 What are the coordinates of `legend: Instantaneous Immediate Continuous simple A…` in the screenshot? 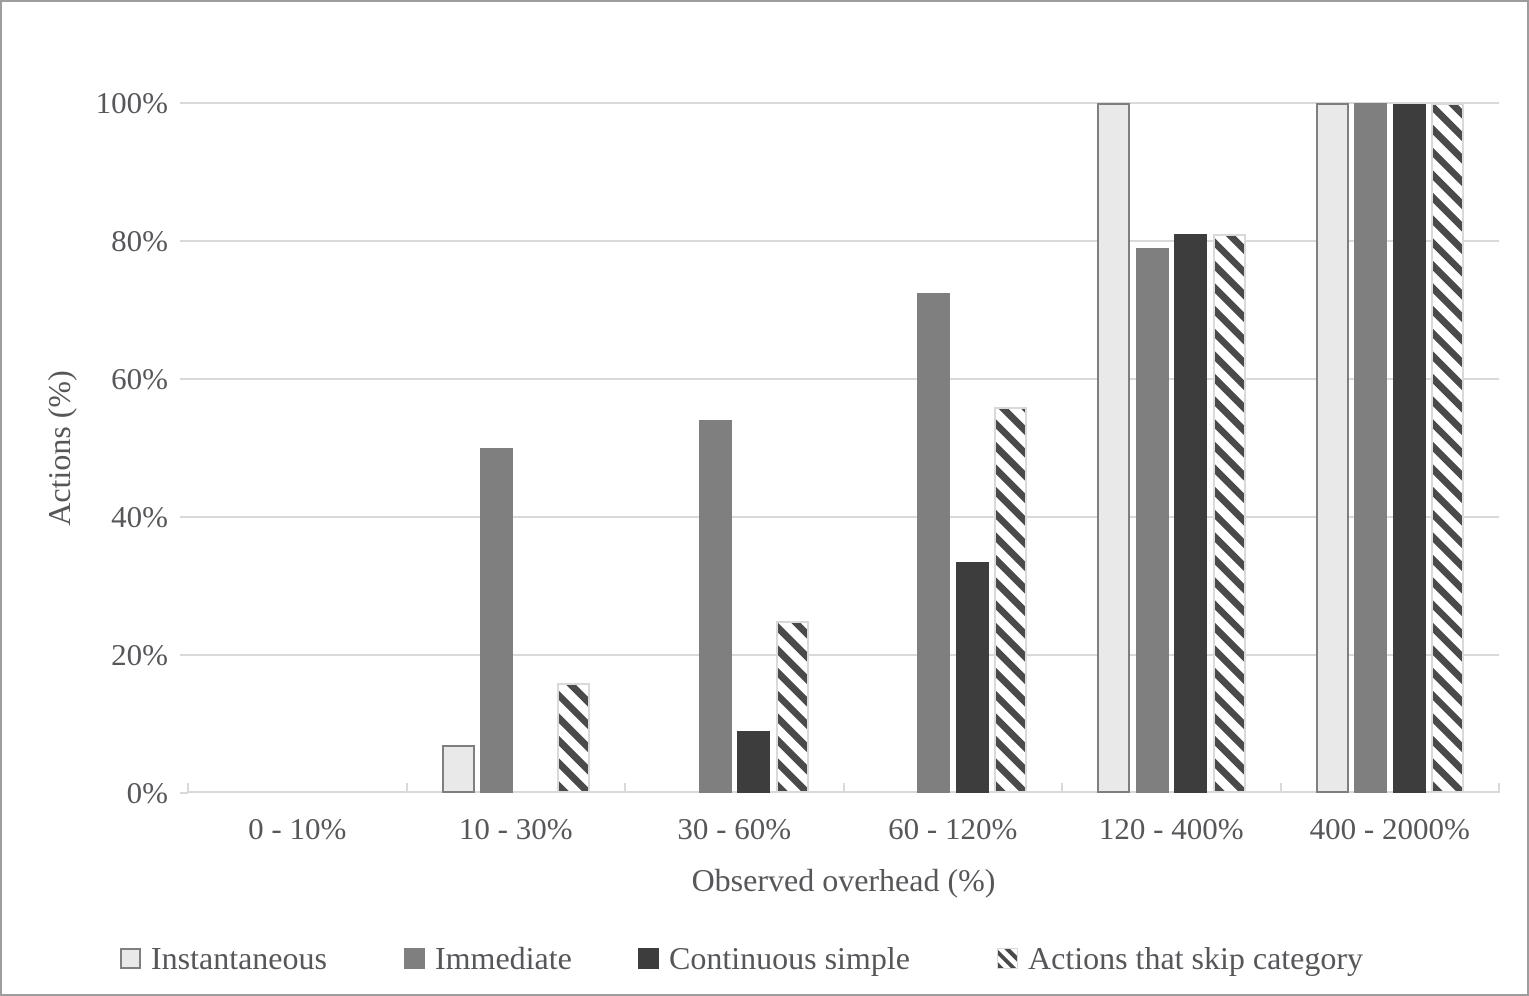 It's located at (764, 958).